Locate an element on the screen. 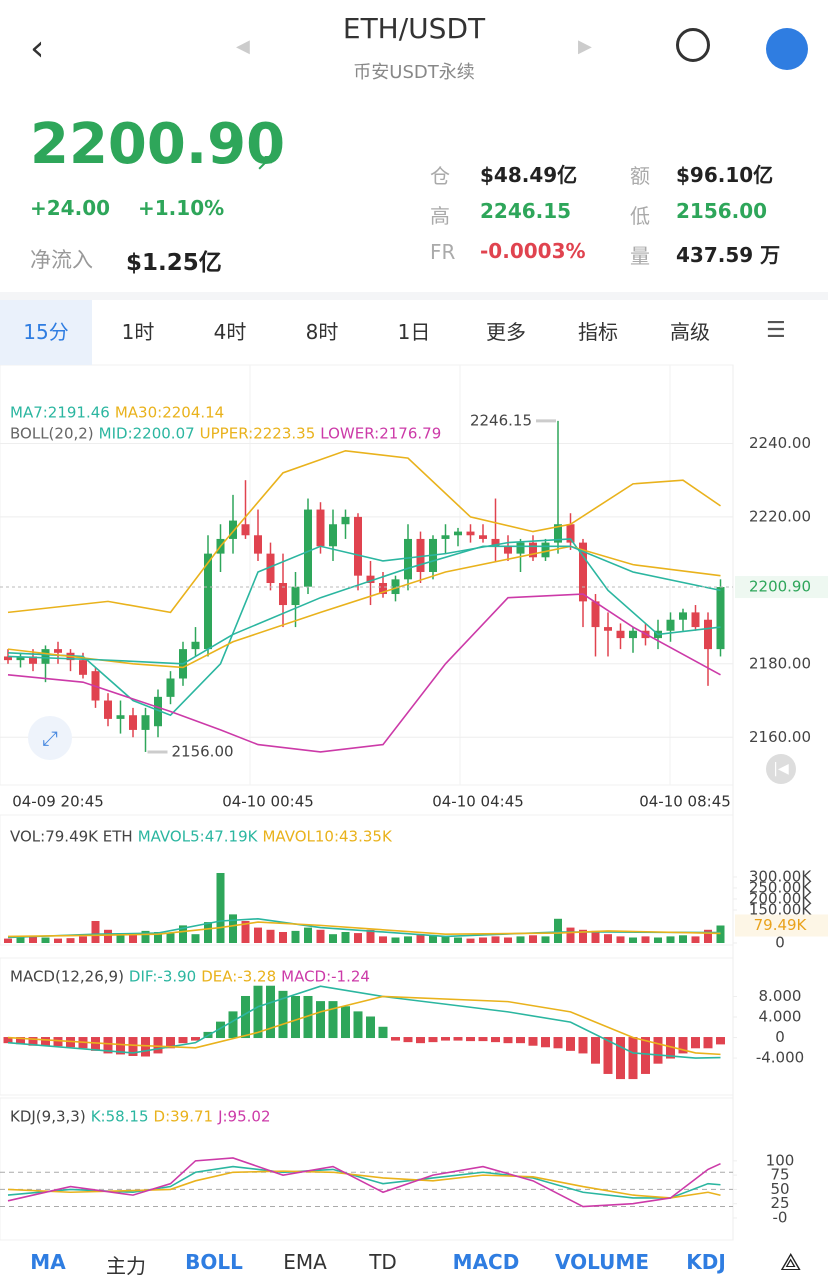 This screenshot has height=1287, width=828. prev-arrow: ◀ is located at coordinates (243, 46).